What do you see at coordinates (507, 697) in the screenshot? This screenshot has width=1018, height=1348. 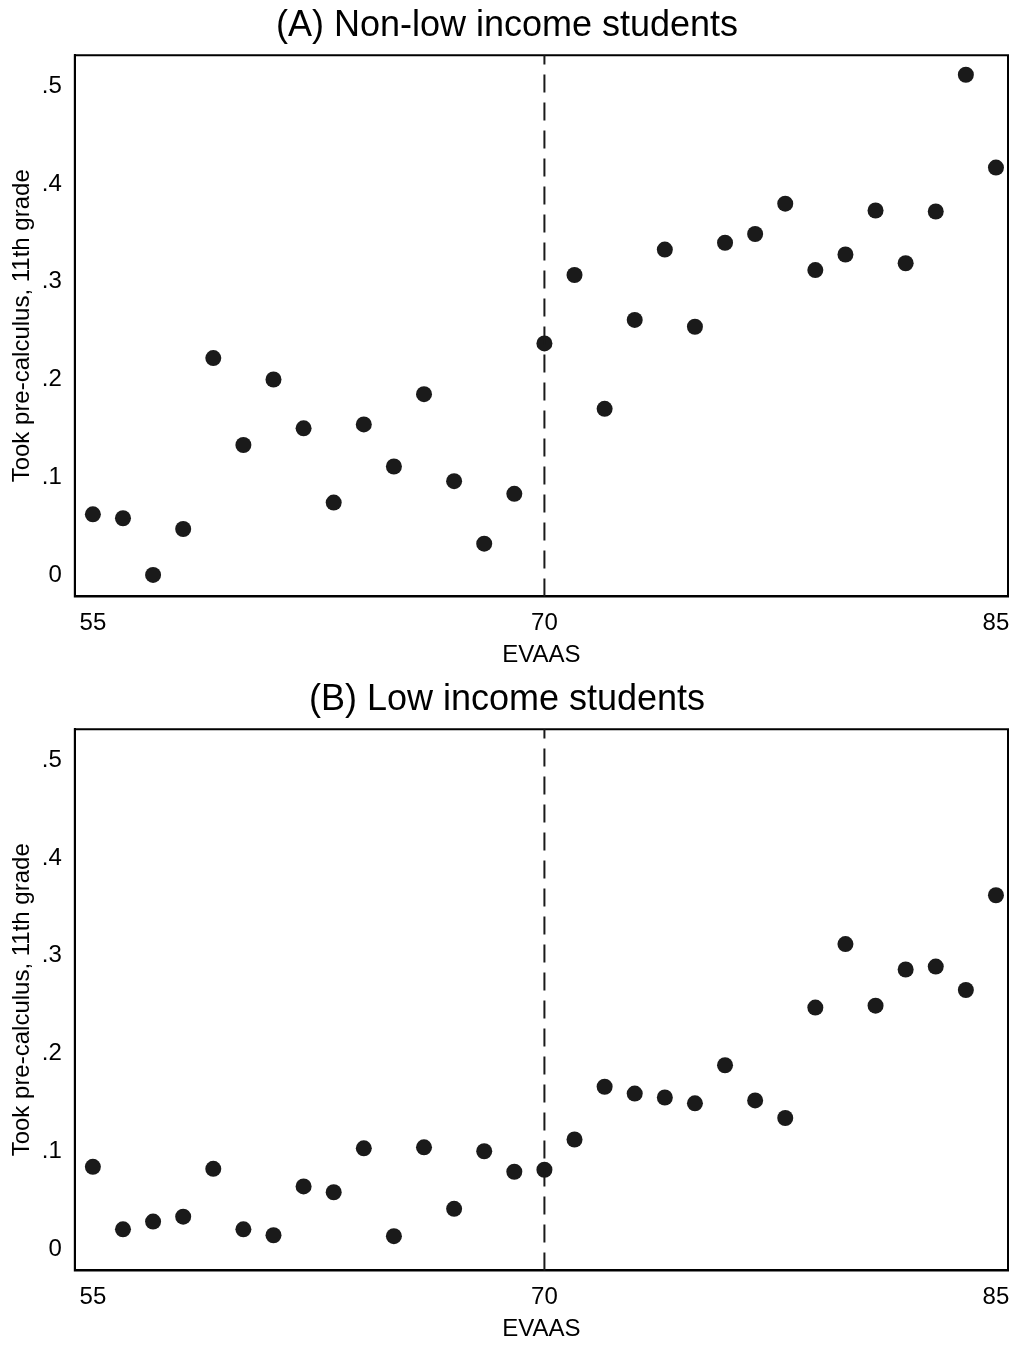 I see `chart-title: (B) Low income students` at bounding box center [507, 697].